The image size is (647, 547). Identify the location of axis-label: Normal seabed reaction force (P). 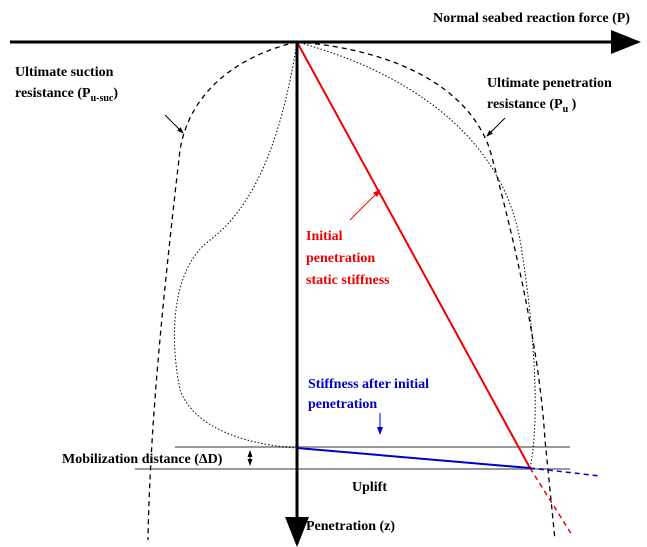
(531, 18).